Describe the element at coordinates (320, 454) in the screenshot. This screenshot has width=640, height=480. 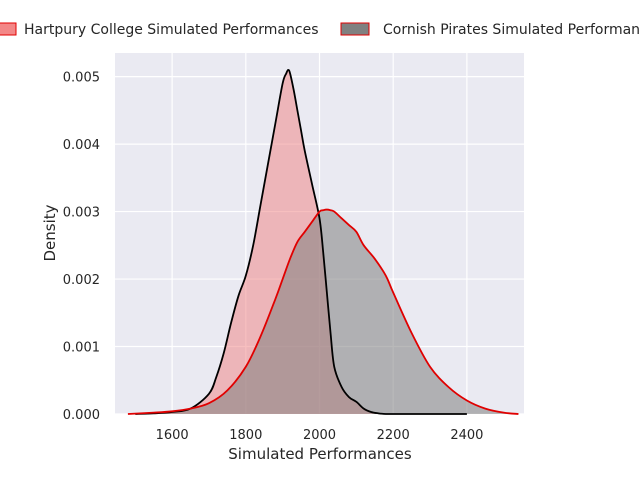
I see `x-axis-label: Simulated Performances` at that location.